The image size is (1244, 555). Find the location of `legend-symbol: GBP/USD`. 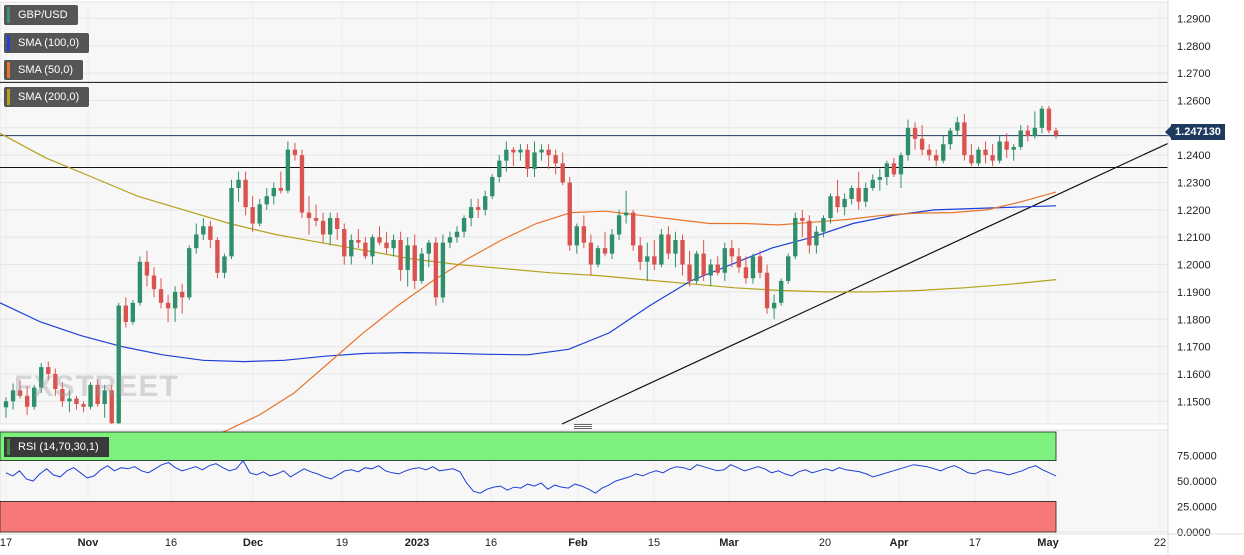

legend-symbol: GBP/USD is located at coordinates (41, 15).